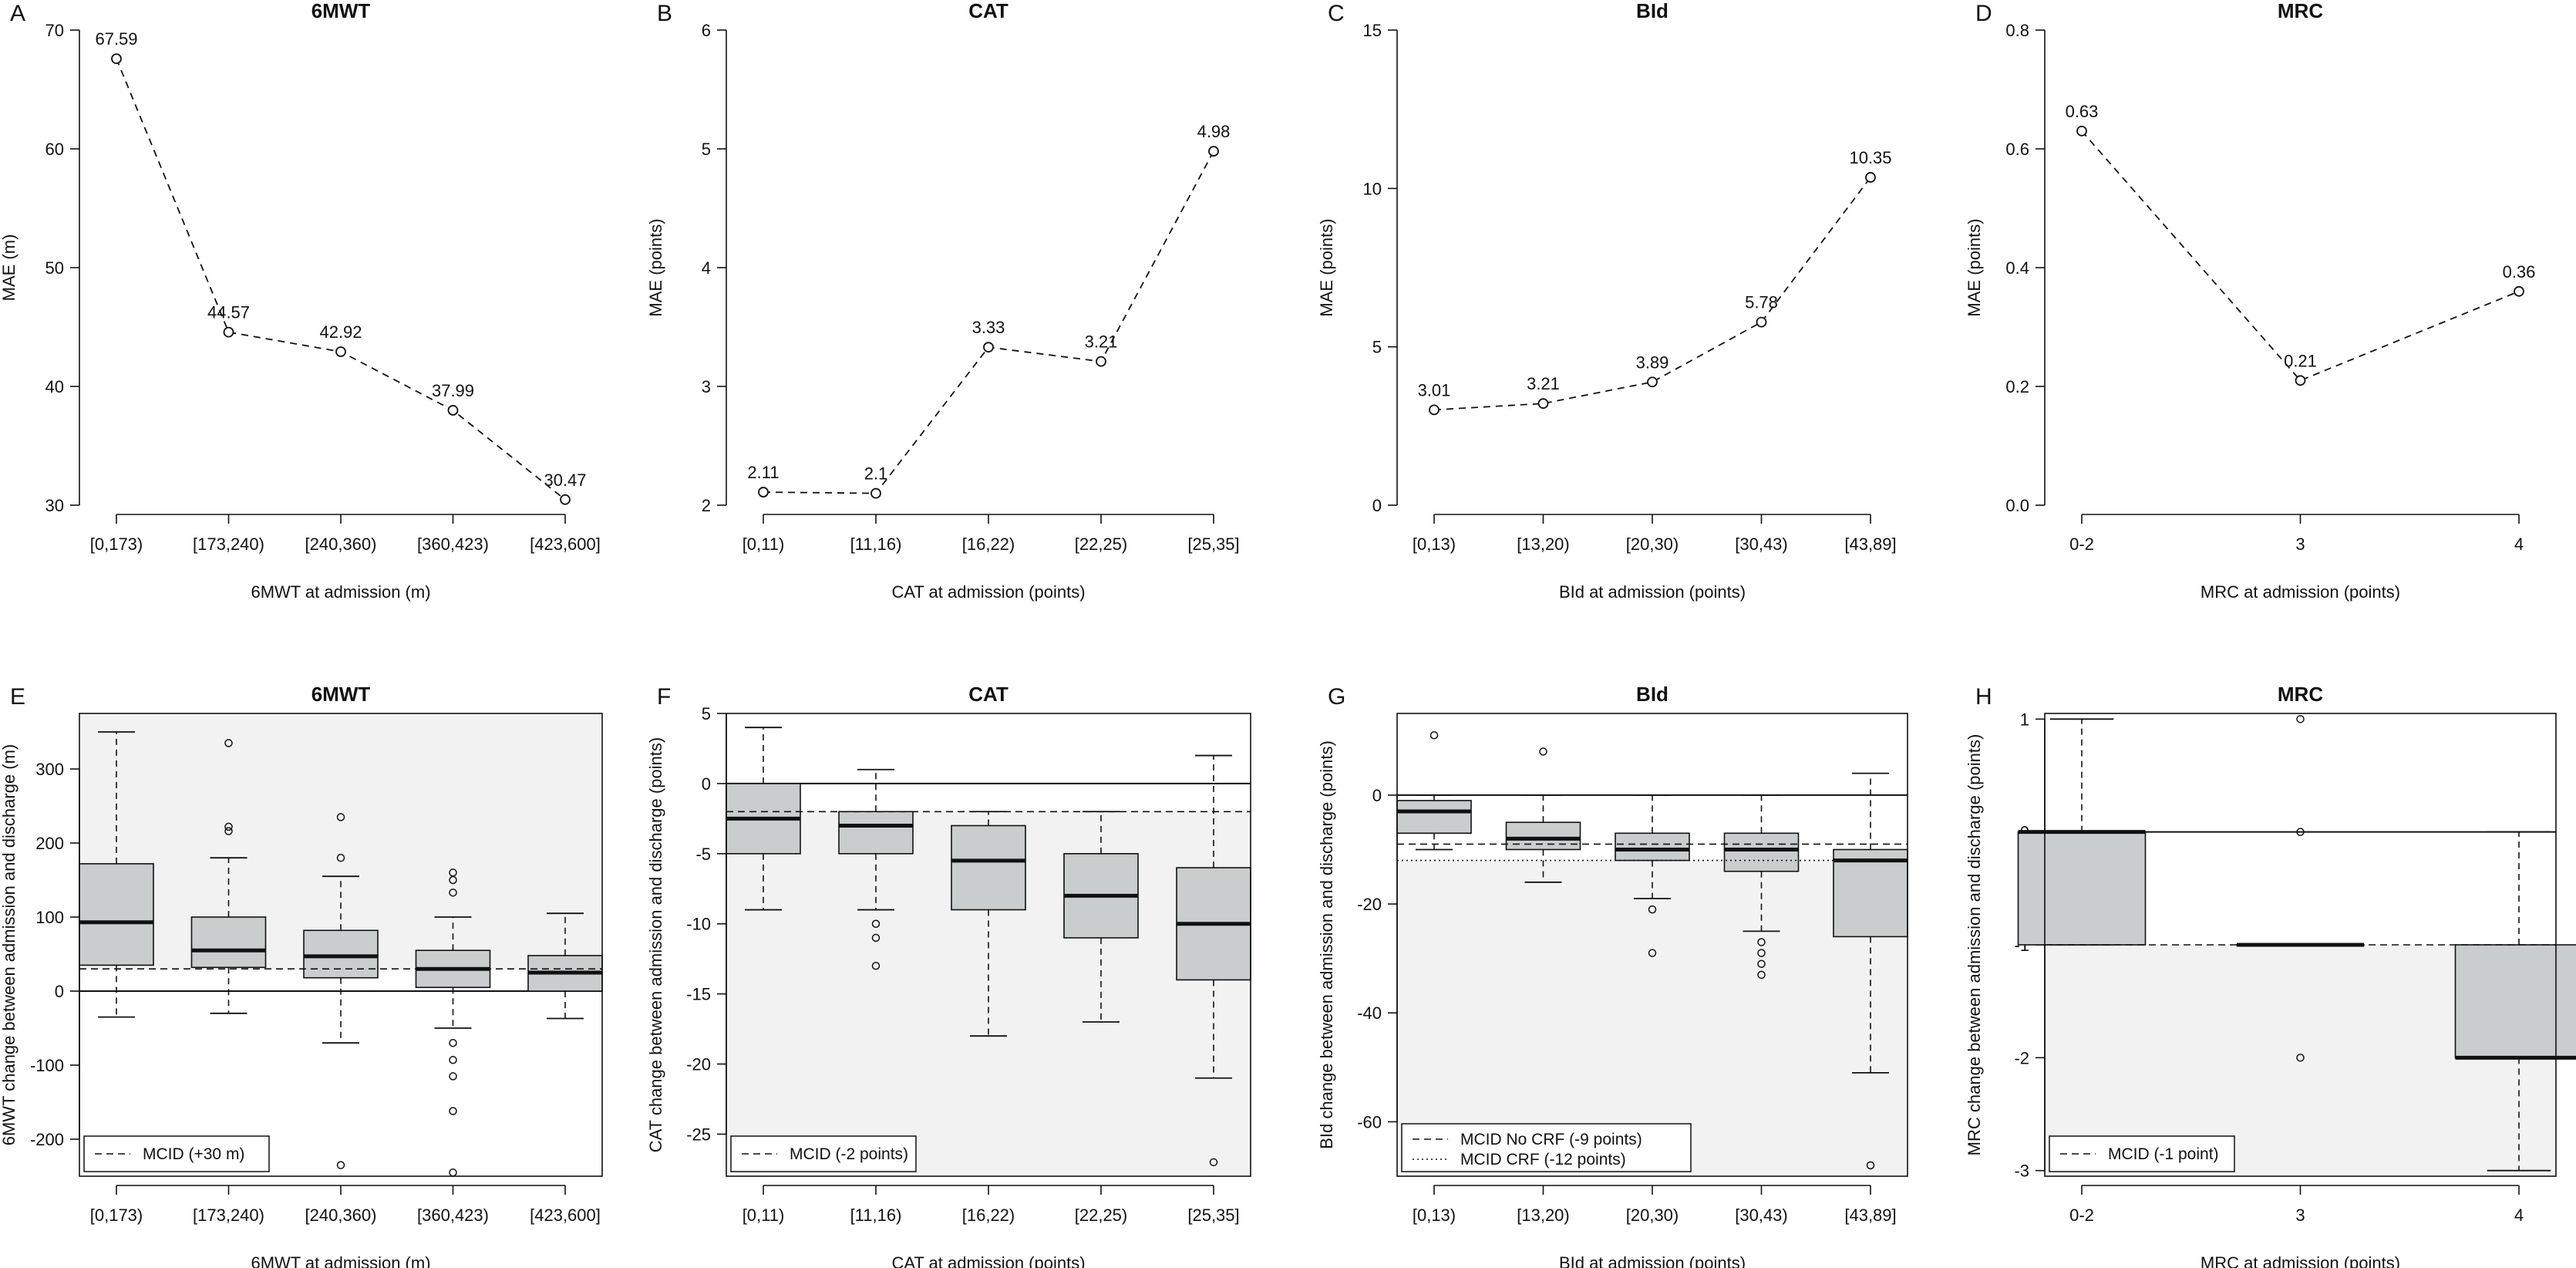  What do you see at coordinates (876, 544) in the screenshot?
I see `x-tick-label: [11,16)` at bounding box center [876, 544].